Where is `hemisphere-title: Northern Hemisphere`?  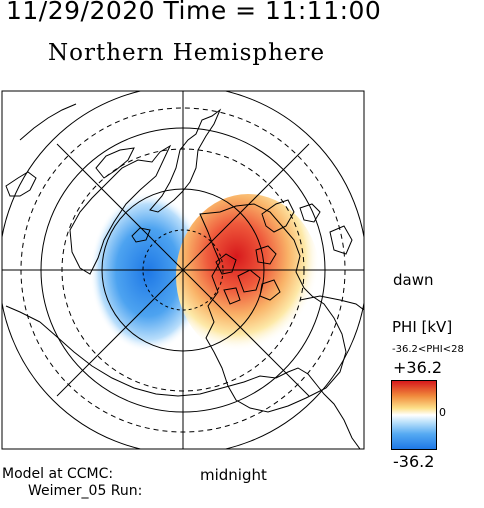 hemisphere-title: Northern Hemisphere is located at coordinates (187, 53).